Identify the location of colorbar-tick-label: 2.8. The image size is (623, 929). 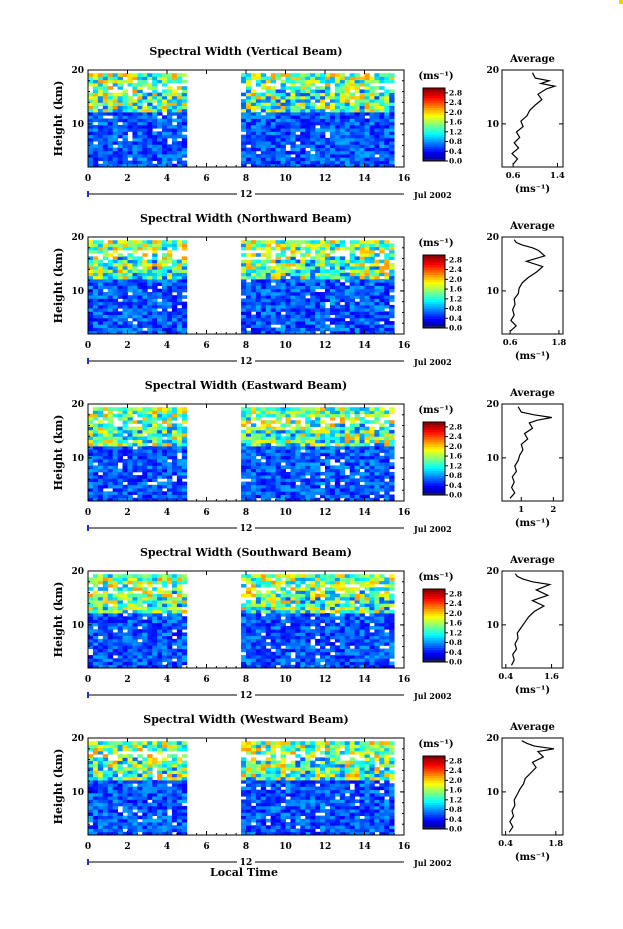
(455, 259).